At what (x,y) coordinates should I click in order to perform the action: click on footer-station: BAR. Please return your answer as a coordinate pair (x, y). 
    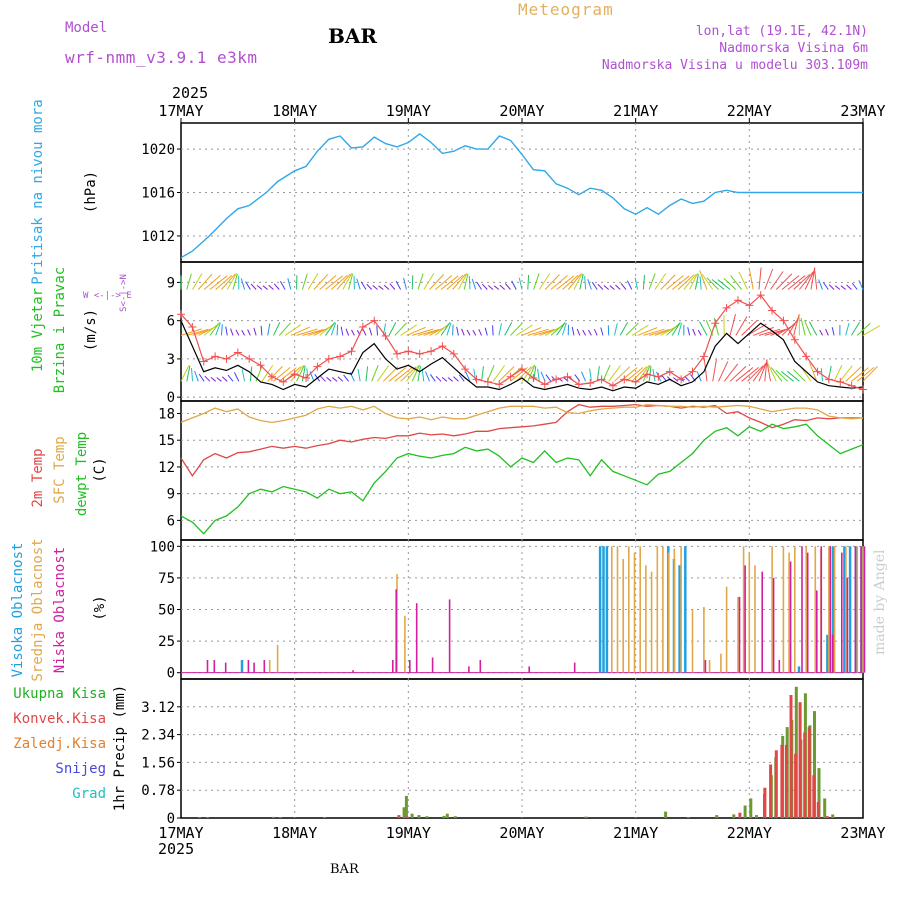
    Looking at the image, I should click on (344, 869).